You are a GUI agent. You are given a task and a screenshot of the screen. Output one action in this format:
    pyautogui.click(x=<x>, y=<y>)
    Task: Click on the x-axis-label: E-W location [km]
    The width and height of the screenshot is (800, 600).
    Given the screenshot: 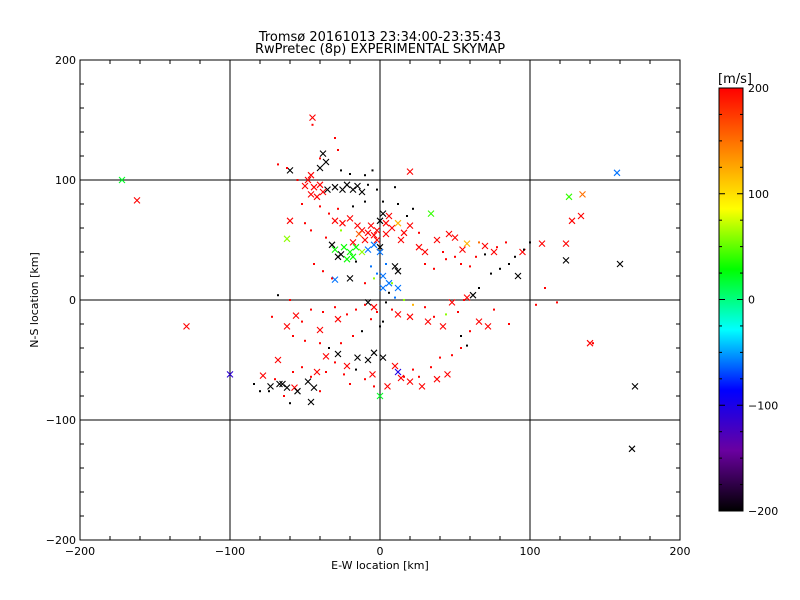 What is the action you would take?
    pyautogui.click(x=380, y=565)
    